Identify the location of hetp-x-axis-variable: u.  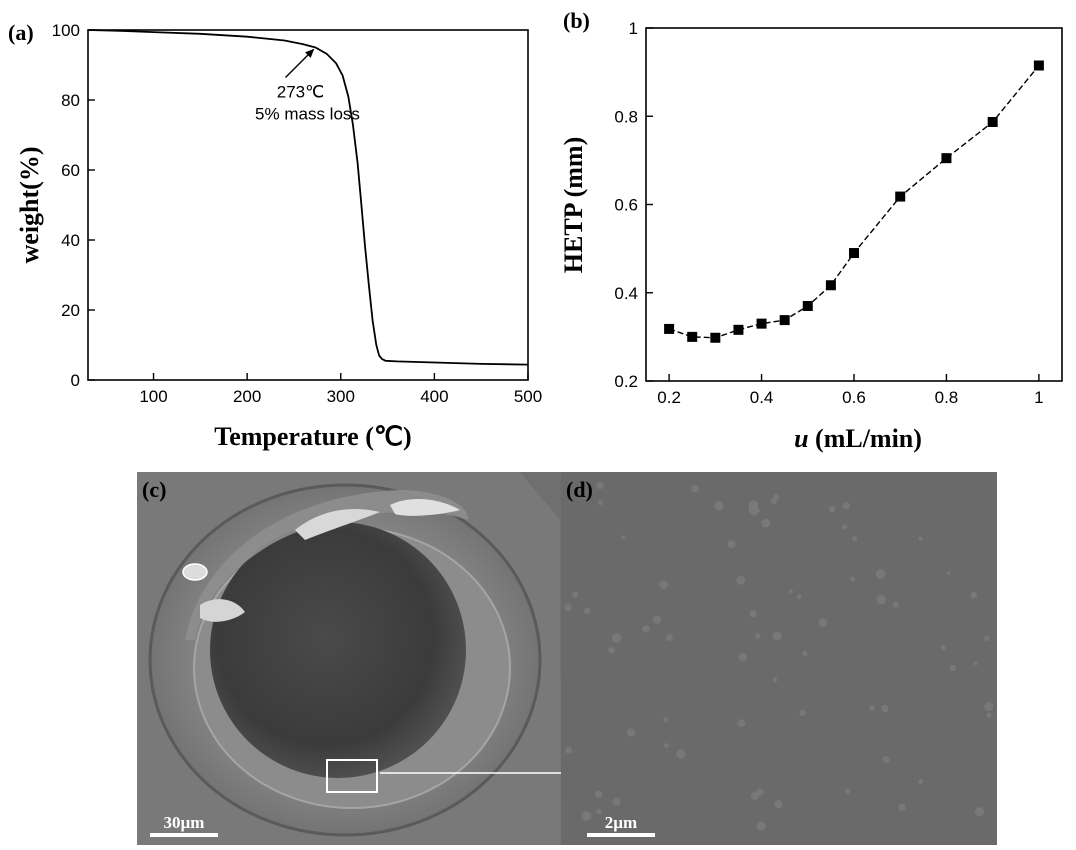
(801, 438).